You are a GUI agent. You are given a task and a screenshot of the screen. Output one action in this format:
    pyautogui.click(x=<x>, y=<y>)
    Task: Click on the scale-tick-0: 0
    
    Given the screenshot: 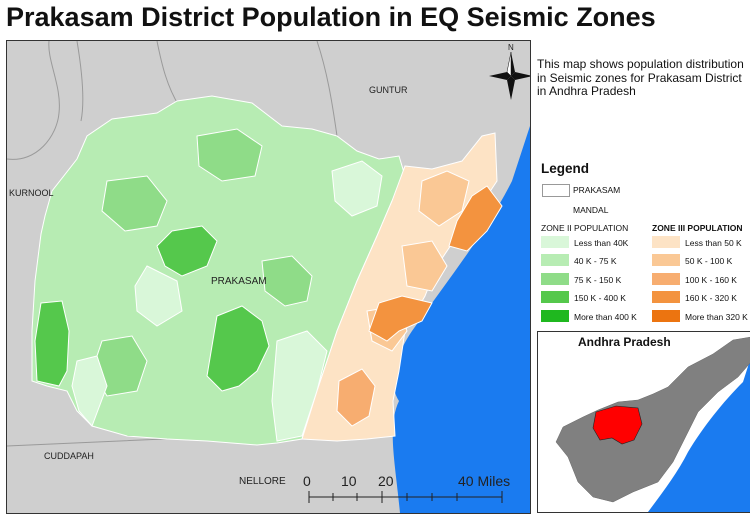 What is the action you would take?
    pyautogui.click(x=307, y=481)
    